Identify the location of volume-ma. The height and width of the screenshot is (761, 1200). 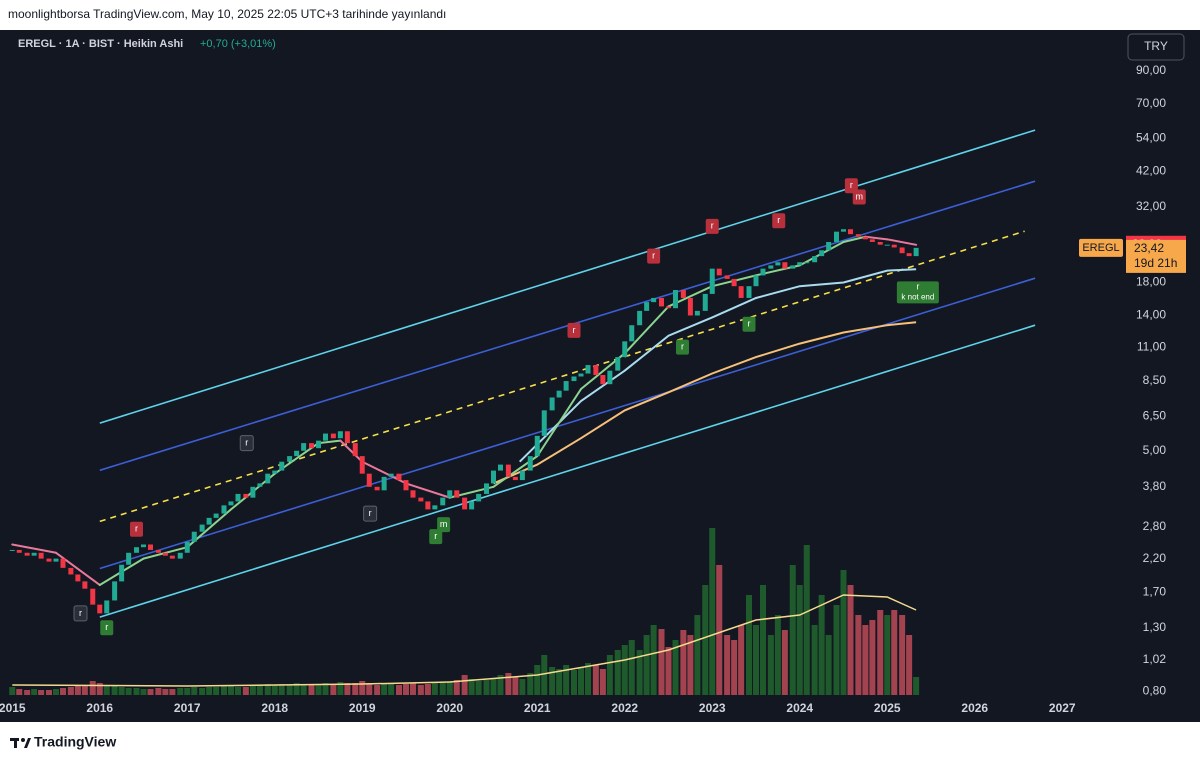
(464, 640).